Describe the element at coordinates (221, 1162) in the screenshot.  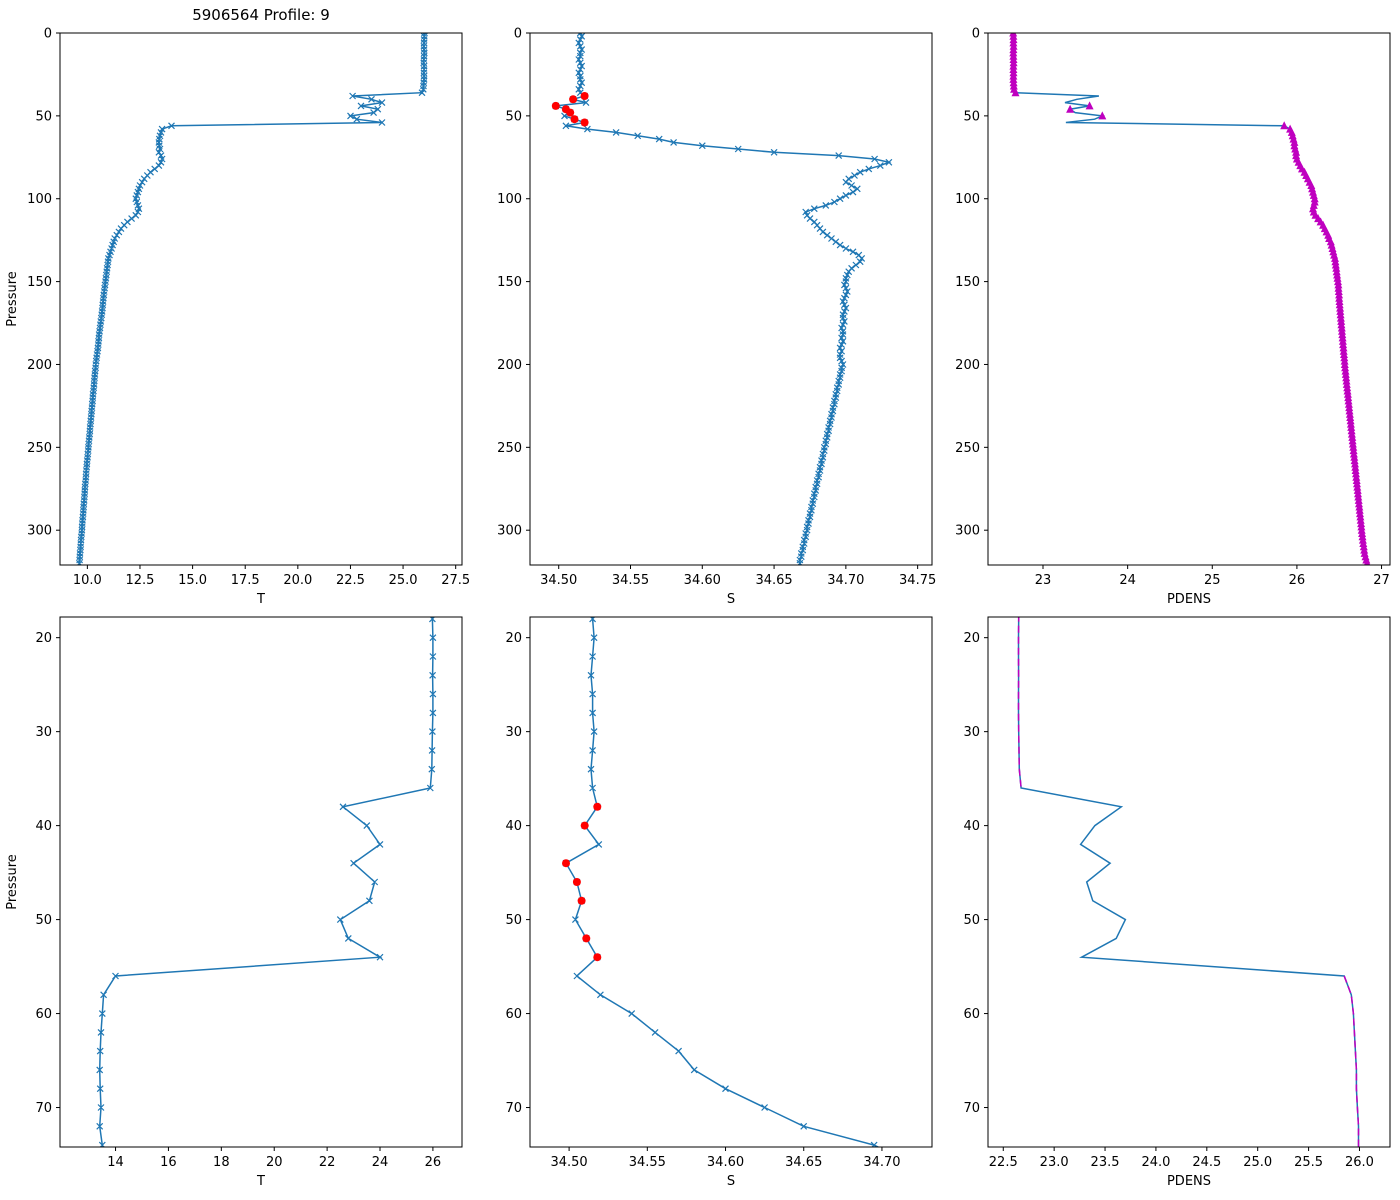
I see `x-tick-label: 18` at that location.